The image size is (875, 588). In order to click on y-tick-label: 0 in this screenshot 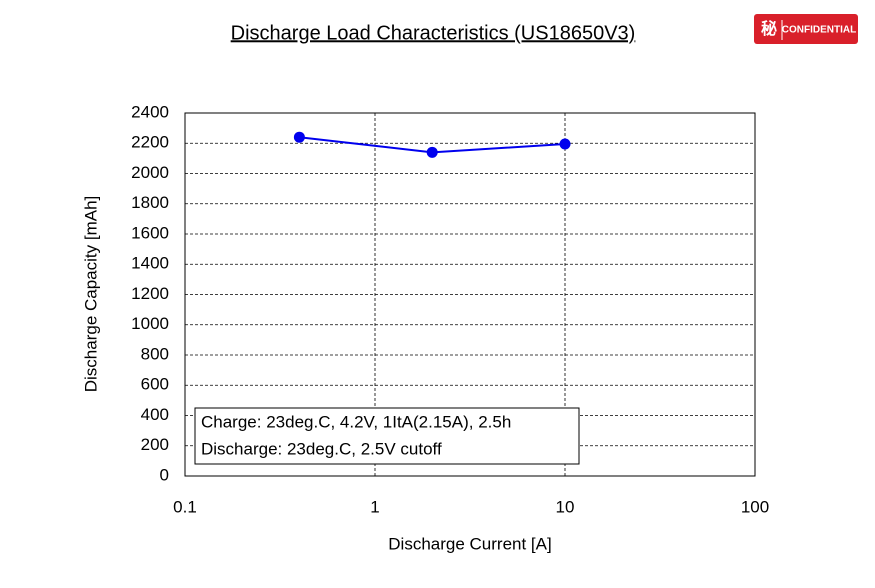, I will do `click(164, 474)`.